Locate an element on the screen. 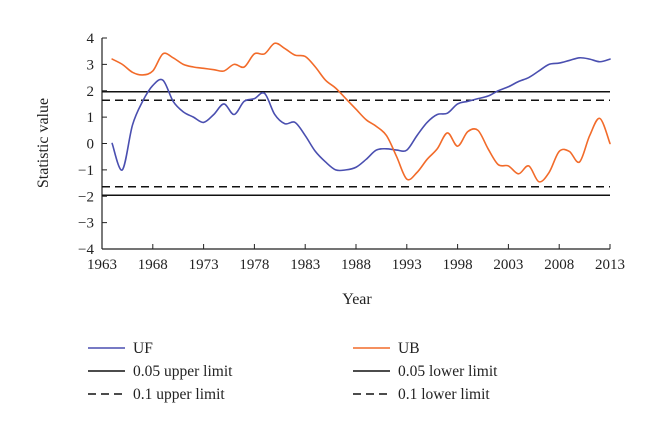  y-tick-label: −1 is located at coordinates (86, 171).